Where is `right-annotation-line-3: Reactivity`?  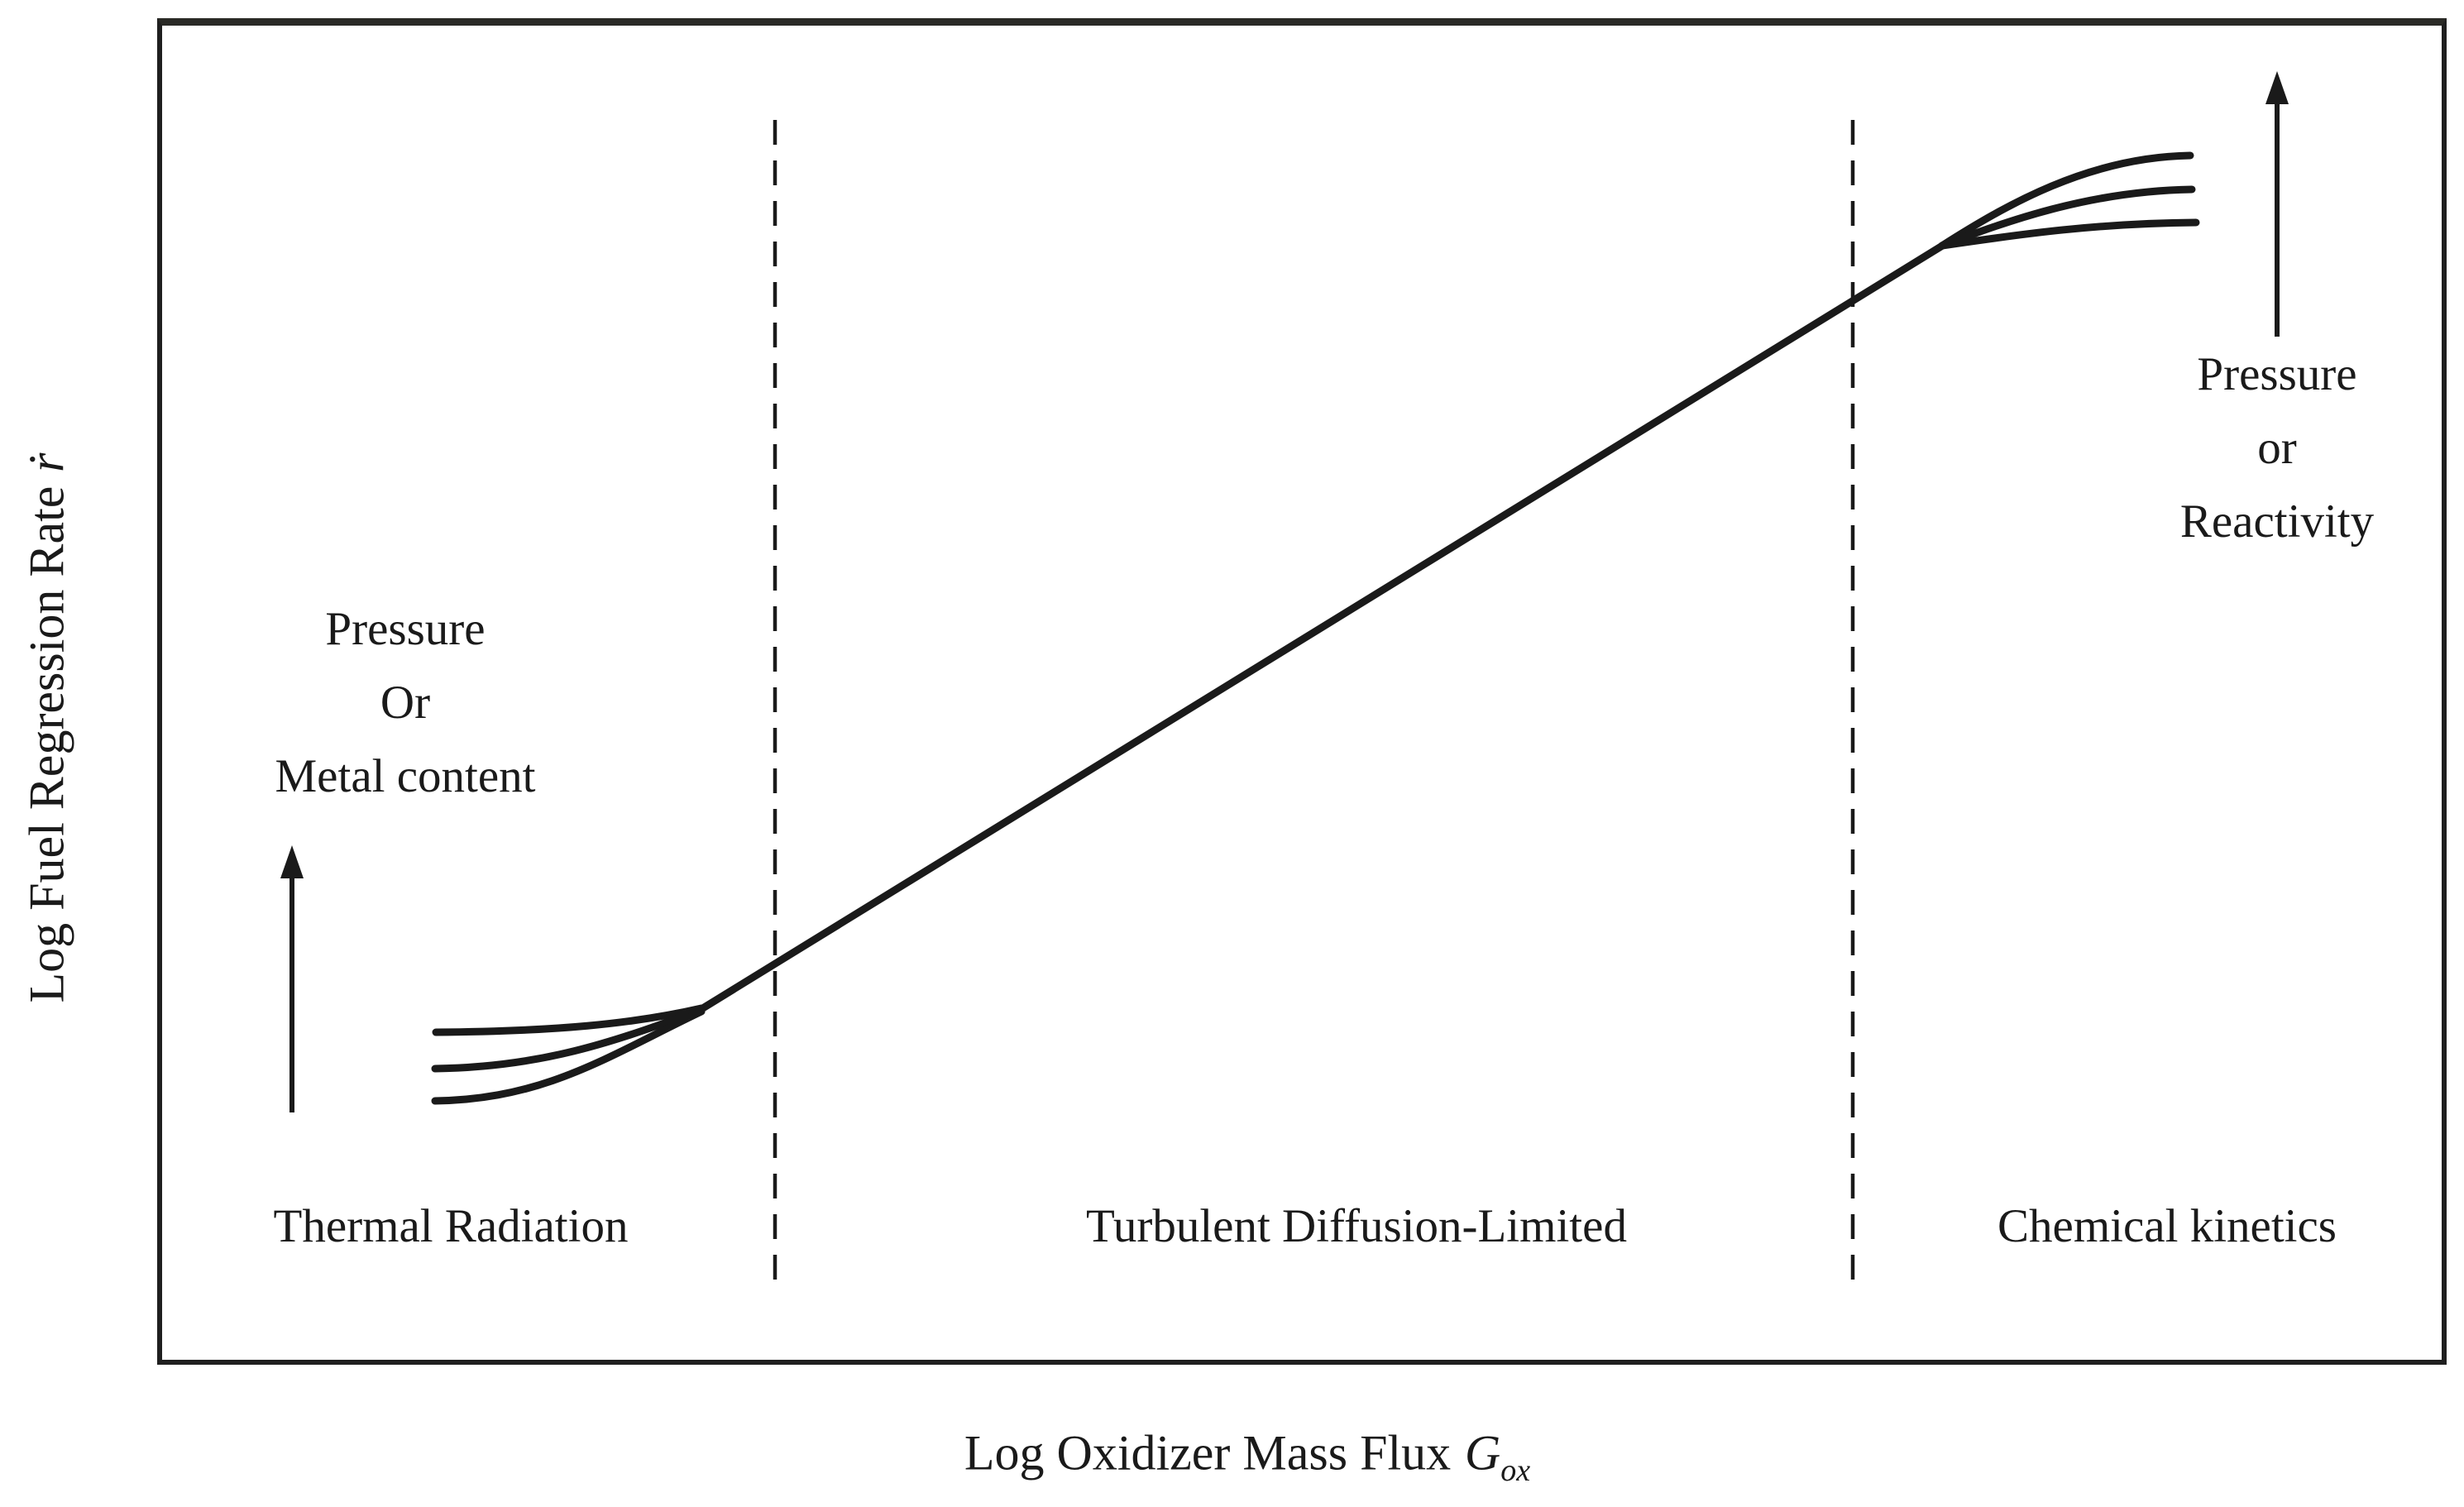 right-annotation-line-3: Reactivity is located at coordinates (2277, 521).